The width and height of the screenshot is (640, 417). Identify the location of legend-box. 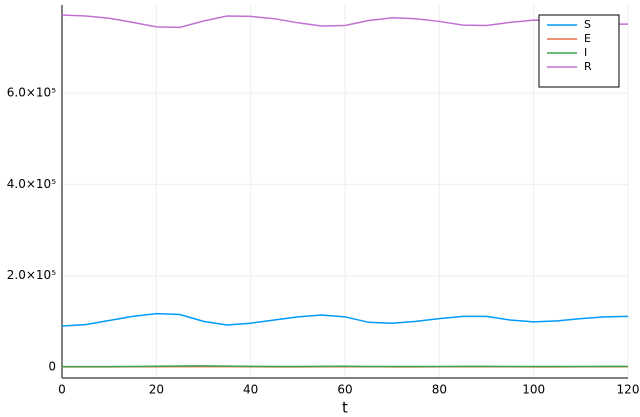
(579, 51).